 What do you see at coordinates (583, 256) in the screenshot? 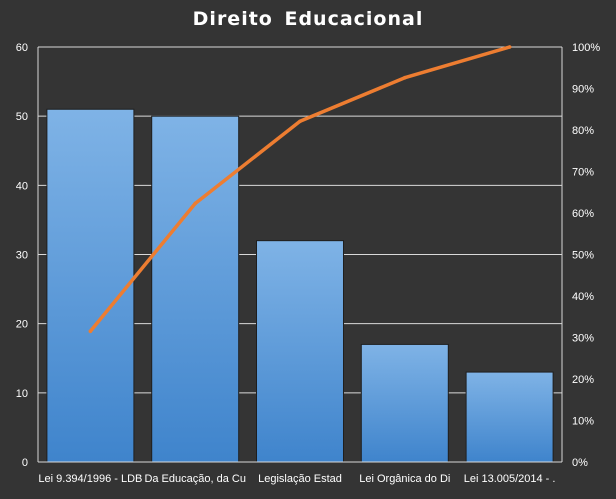
I see `y2-tick-label: 50%` at bounding box center [583, 256].